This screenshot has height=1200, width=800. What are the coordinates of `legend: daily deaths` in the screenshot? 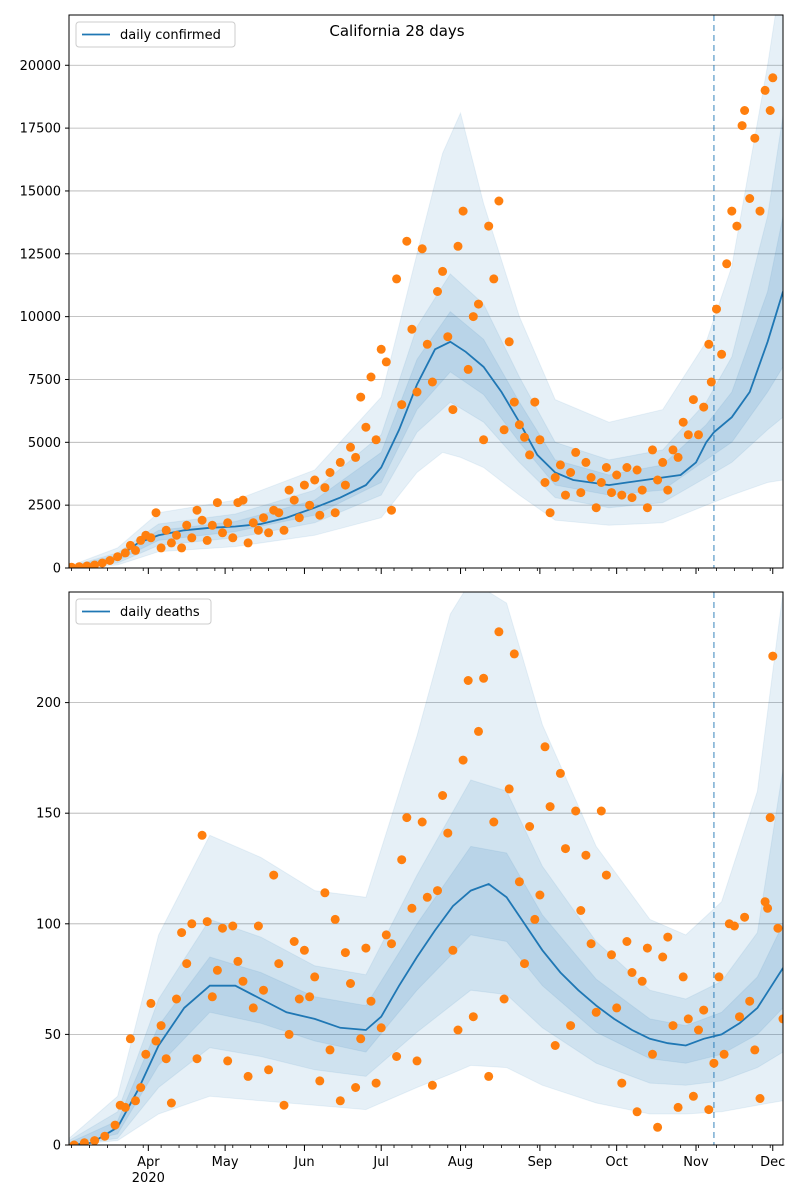 It's located at (143, 611).